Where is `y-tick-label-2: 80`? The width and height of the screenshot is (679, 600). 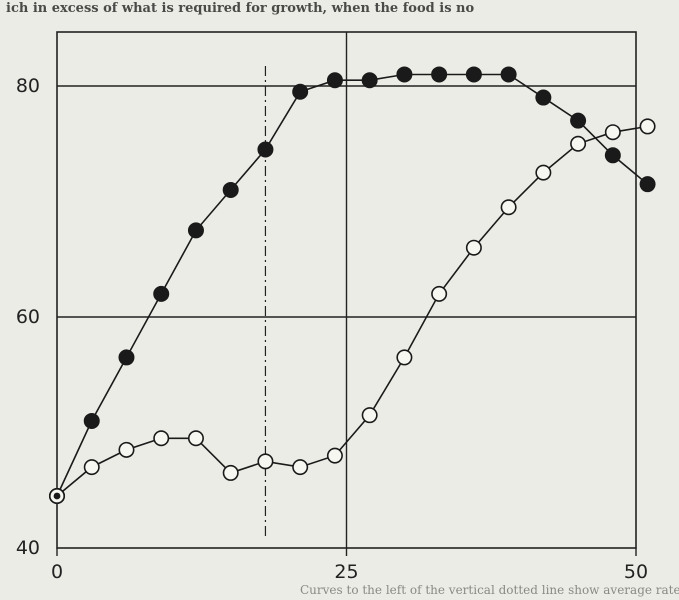
y-tick-label-2: 80 is located at coordinates (28, 86).